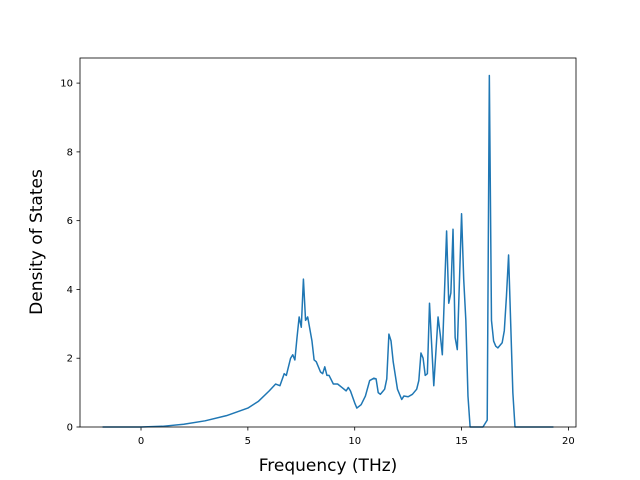 The image size is (640, 480). Describe the element at coordinates (568, 441) in the screenshot. I see `x-tick-label: 20` at that location.